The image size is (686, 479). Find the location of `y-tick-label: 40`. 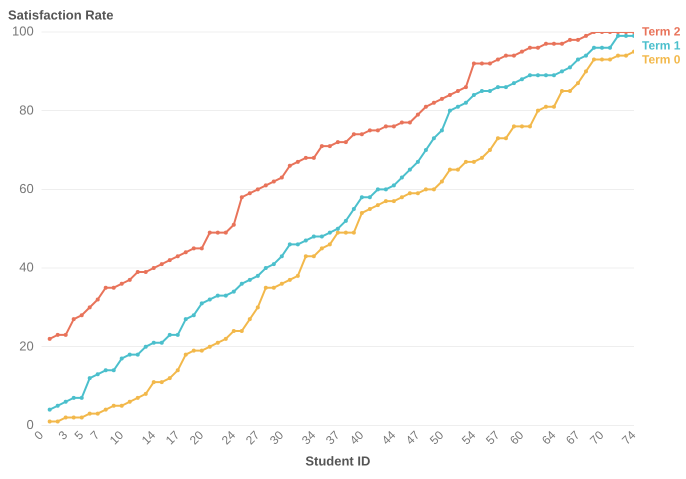

y-tick-label: 40 is located at coordinates (26, 267).